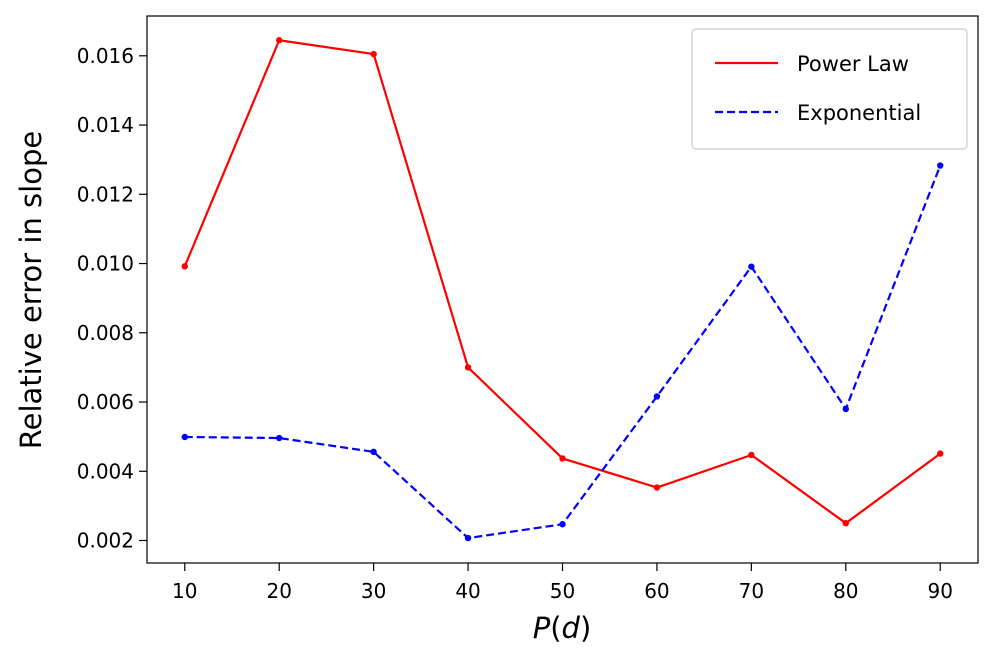  I want to click on y-tick-label: 0.010, so click(105, 264).